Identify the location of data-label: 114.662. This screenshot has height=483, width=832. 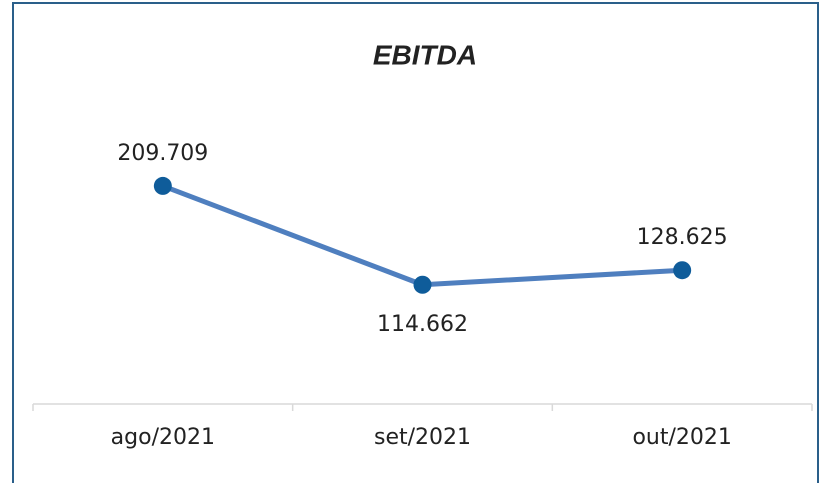
(422, 324).